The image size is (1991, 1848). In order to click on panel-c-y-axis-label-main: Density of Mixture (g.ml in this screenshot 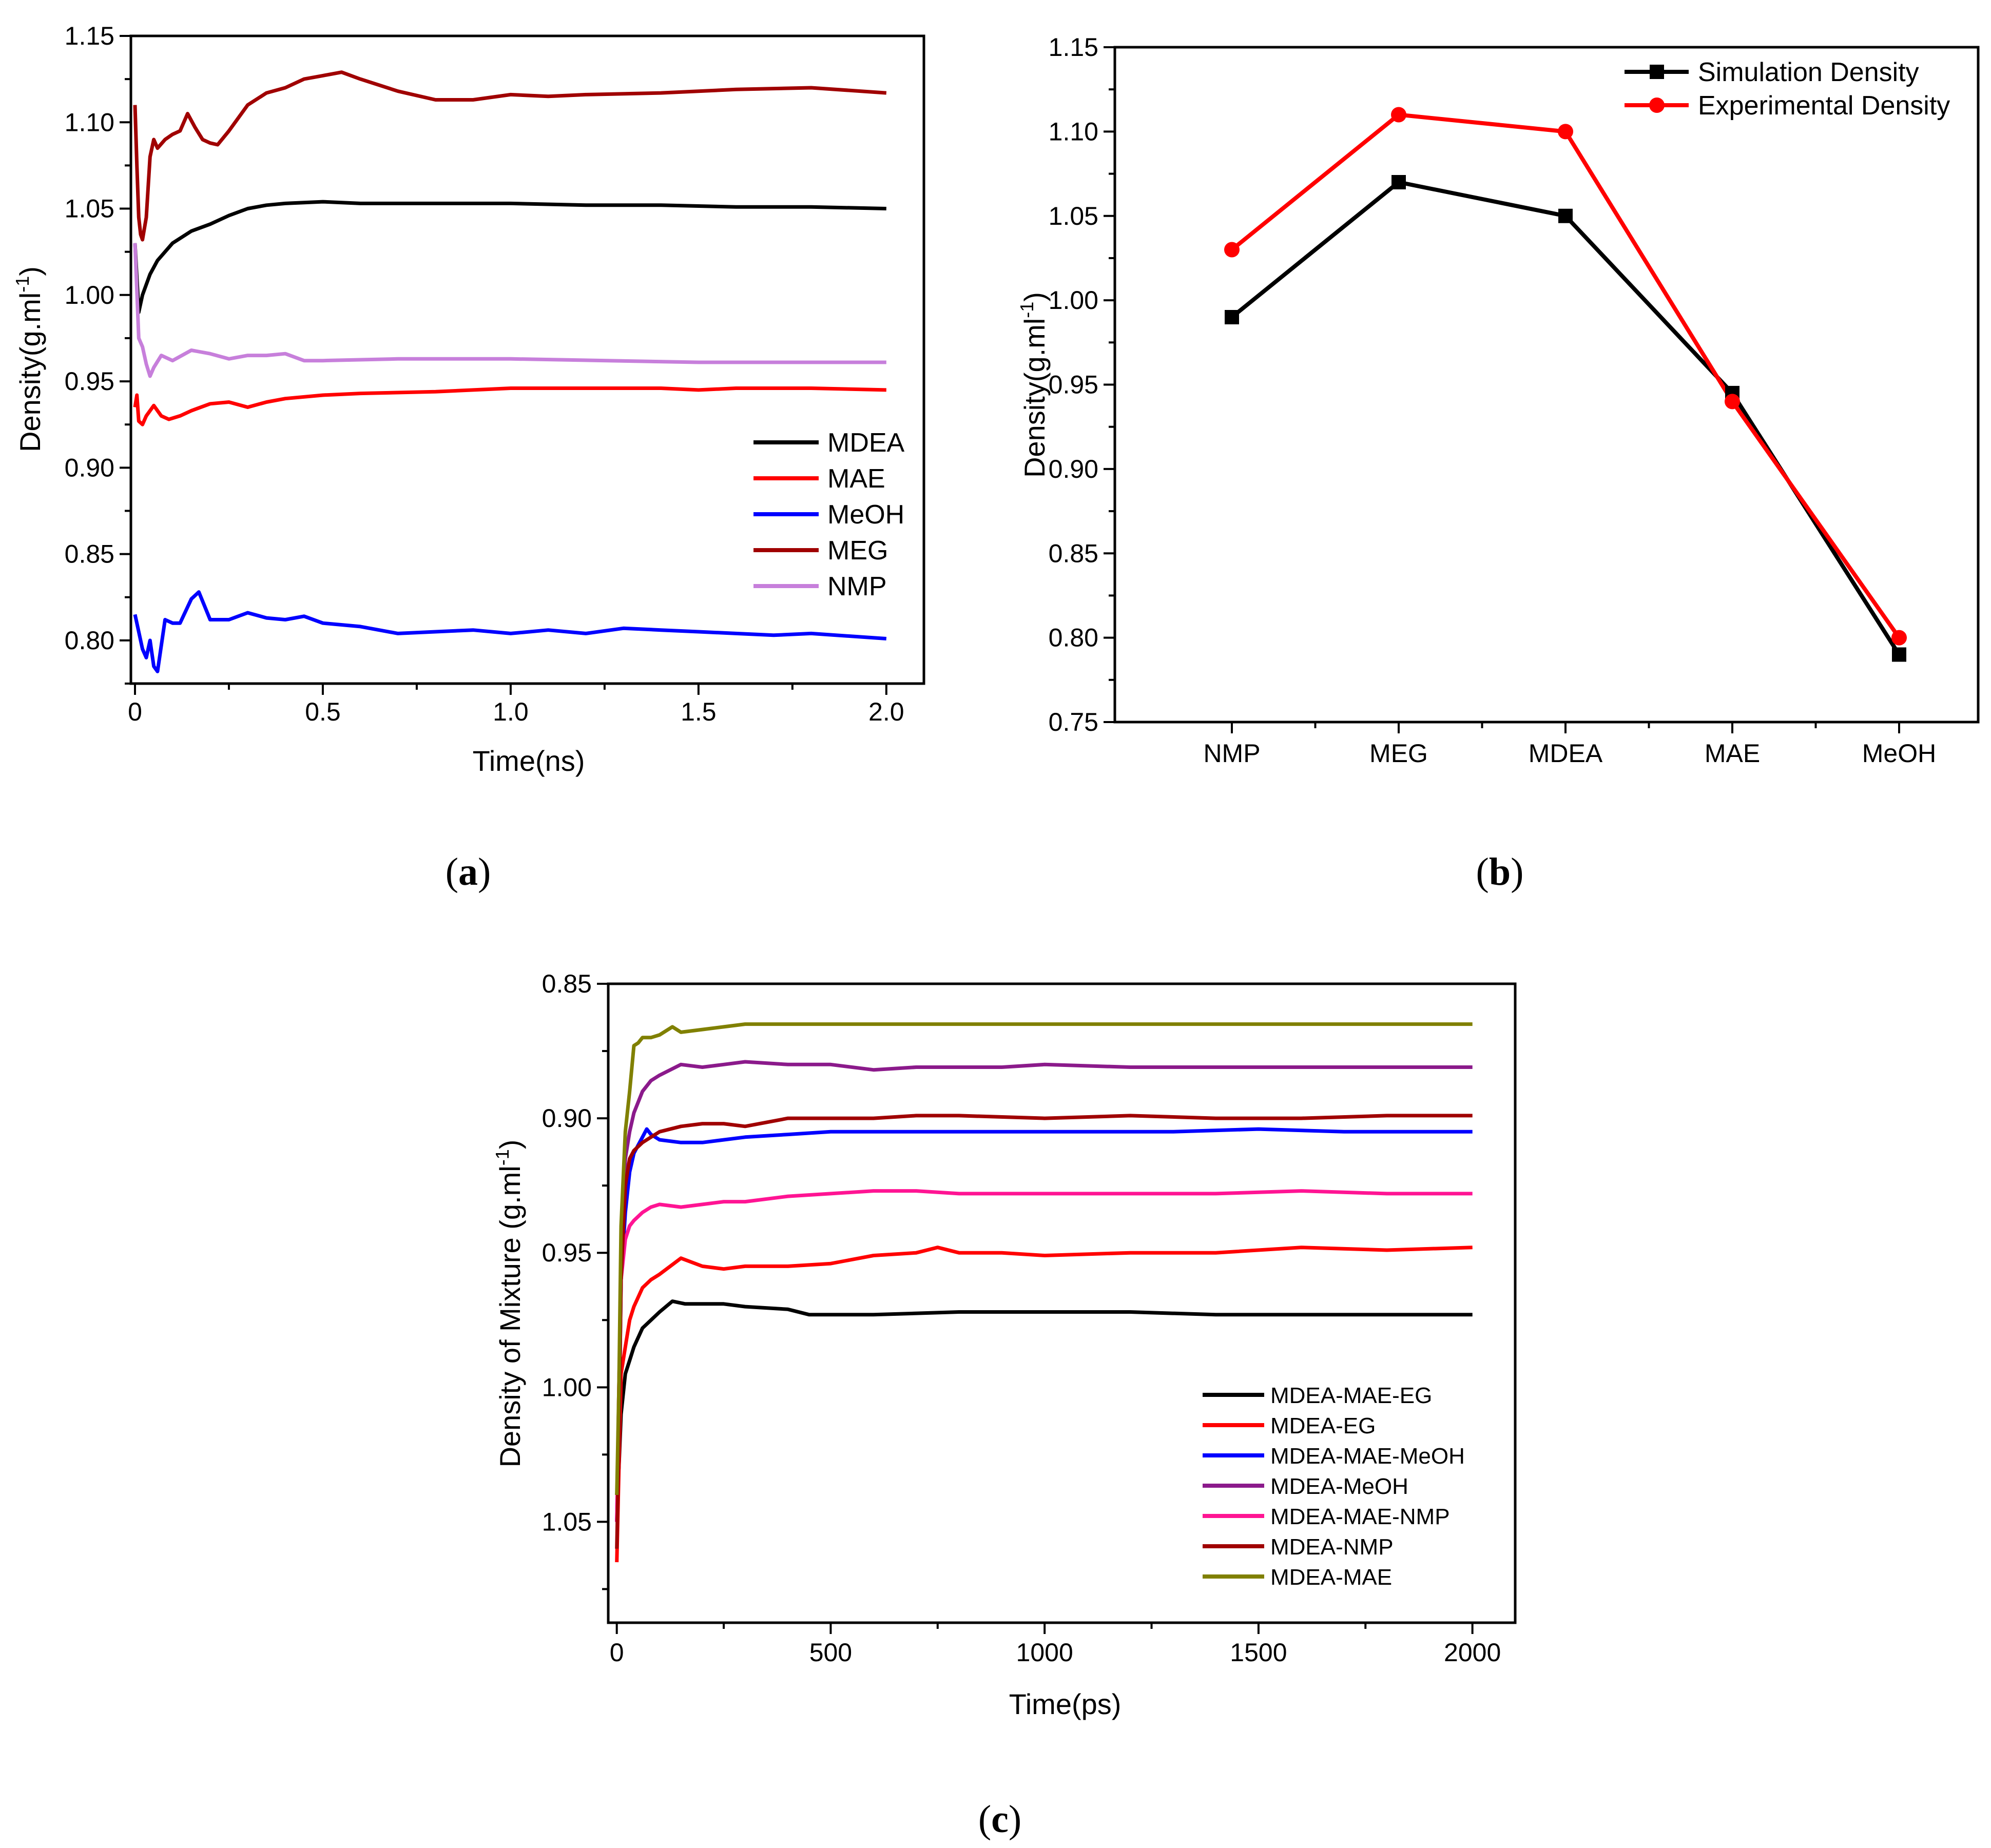, I will do `click(510, 1316)`.